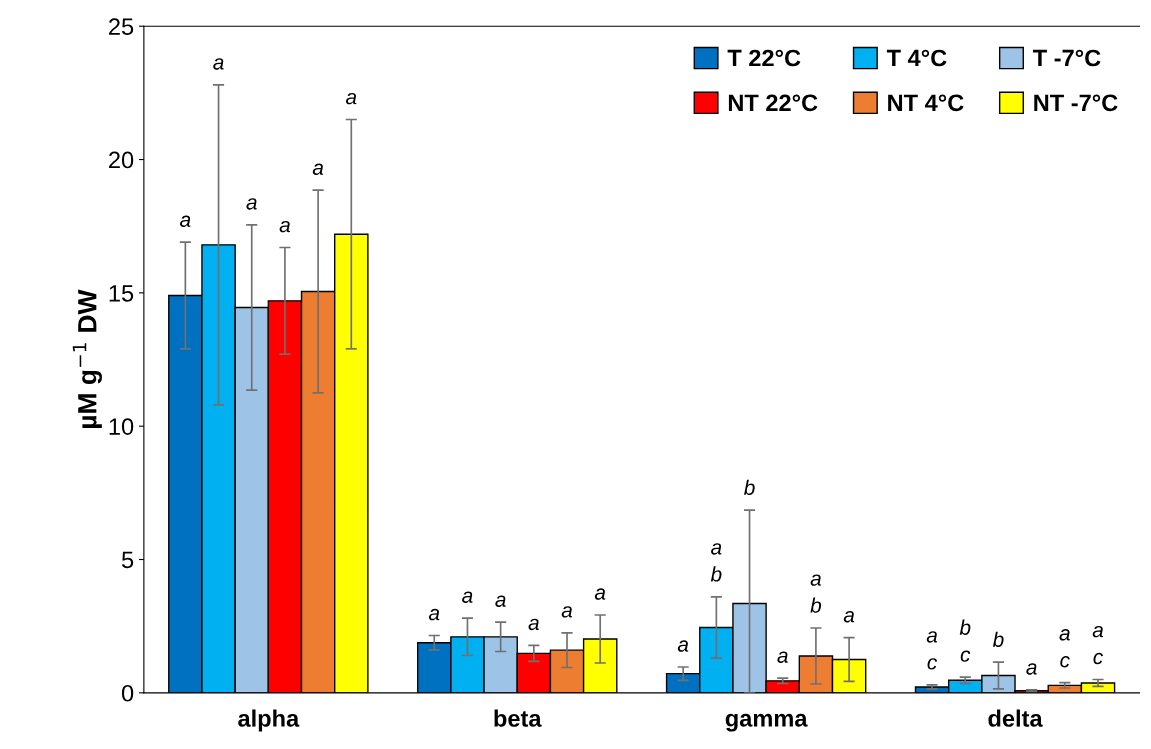  I want to click on annotation: b c, so click(965, 640).